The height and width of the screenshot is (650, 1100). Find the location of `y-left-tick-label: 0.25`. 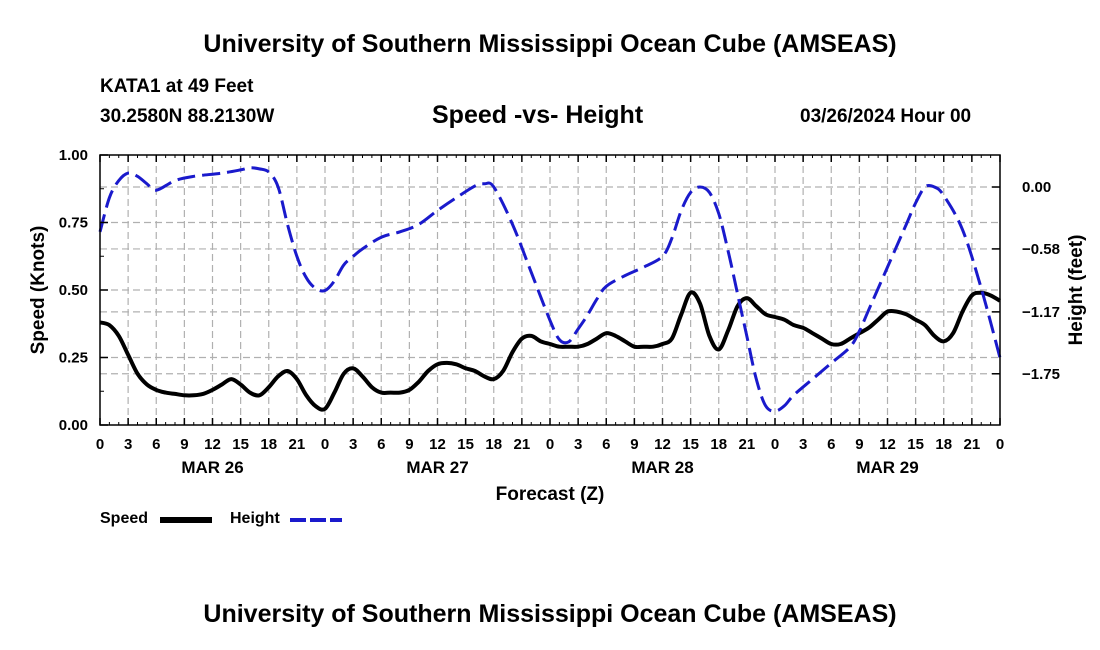

y-left-tick-label: 0.25 is located at coordinates (73, 358).